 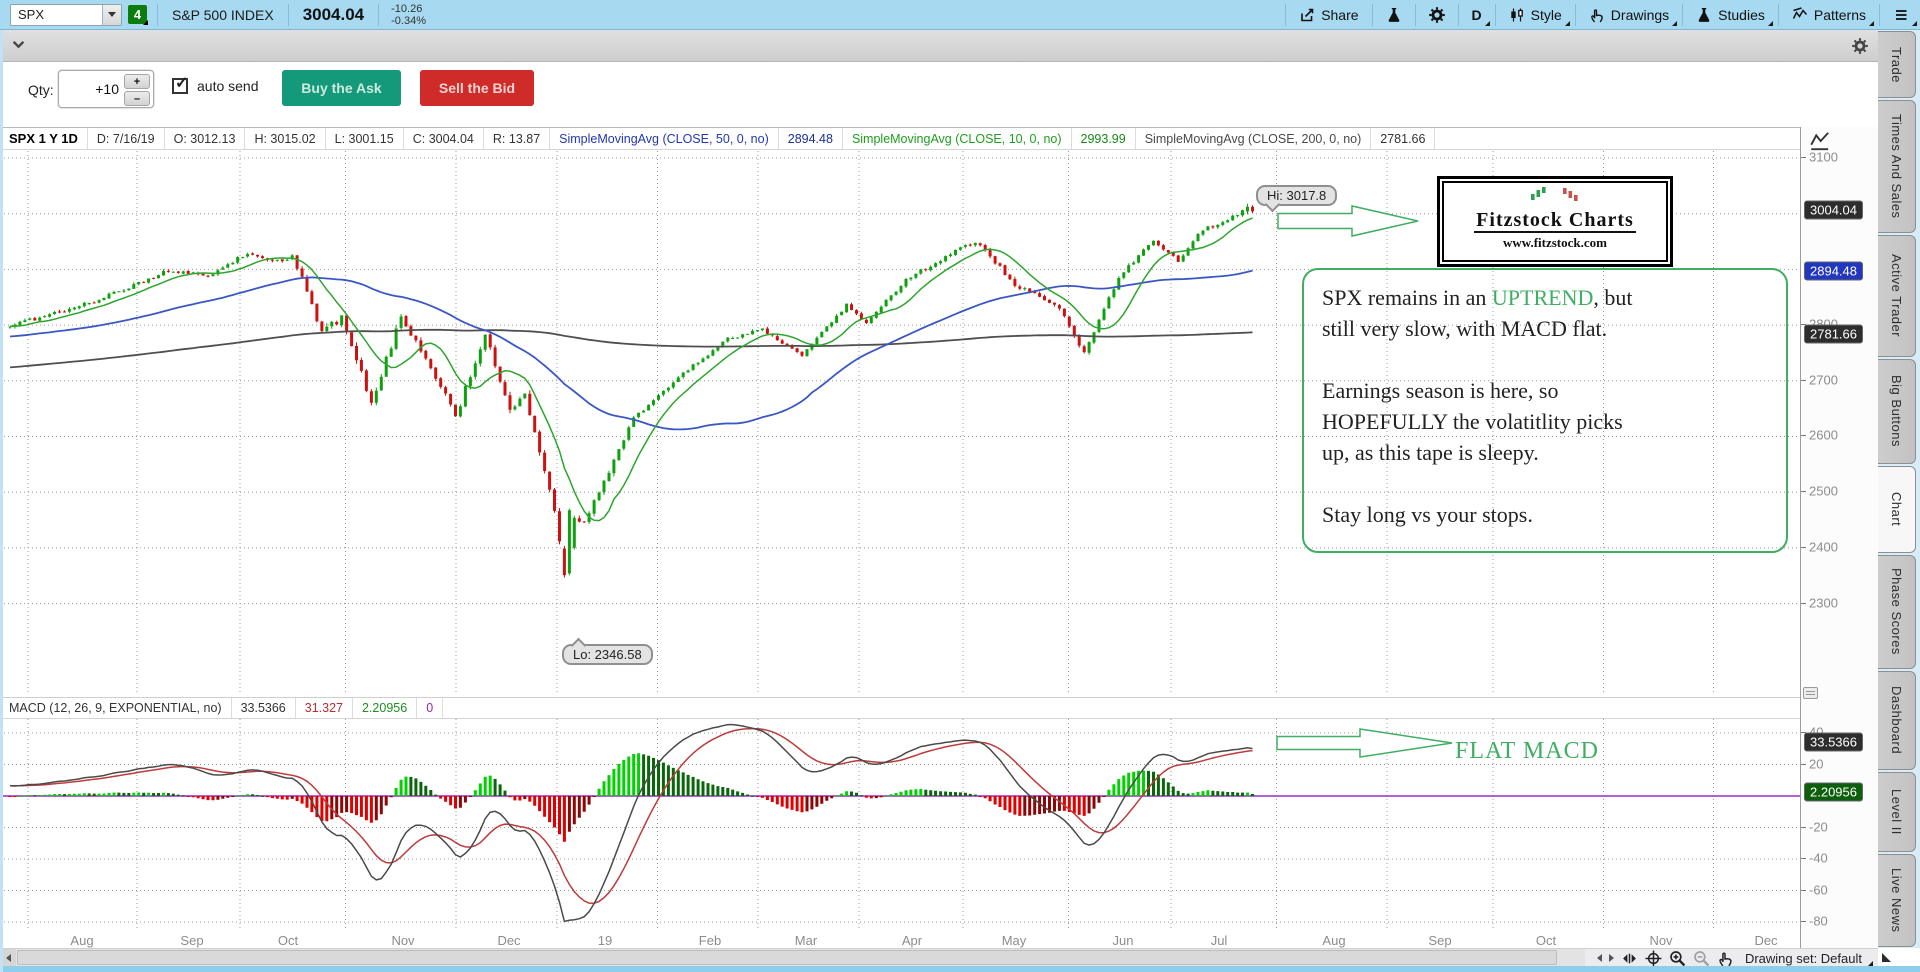 What do you see at coordinates (1599, 958) in the screenshot?
I see `page-left-button` at bounding box center [1599, 958].